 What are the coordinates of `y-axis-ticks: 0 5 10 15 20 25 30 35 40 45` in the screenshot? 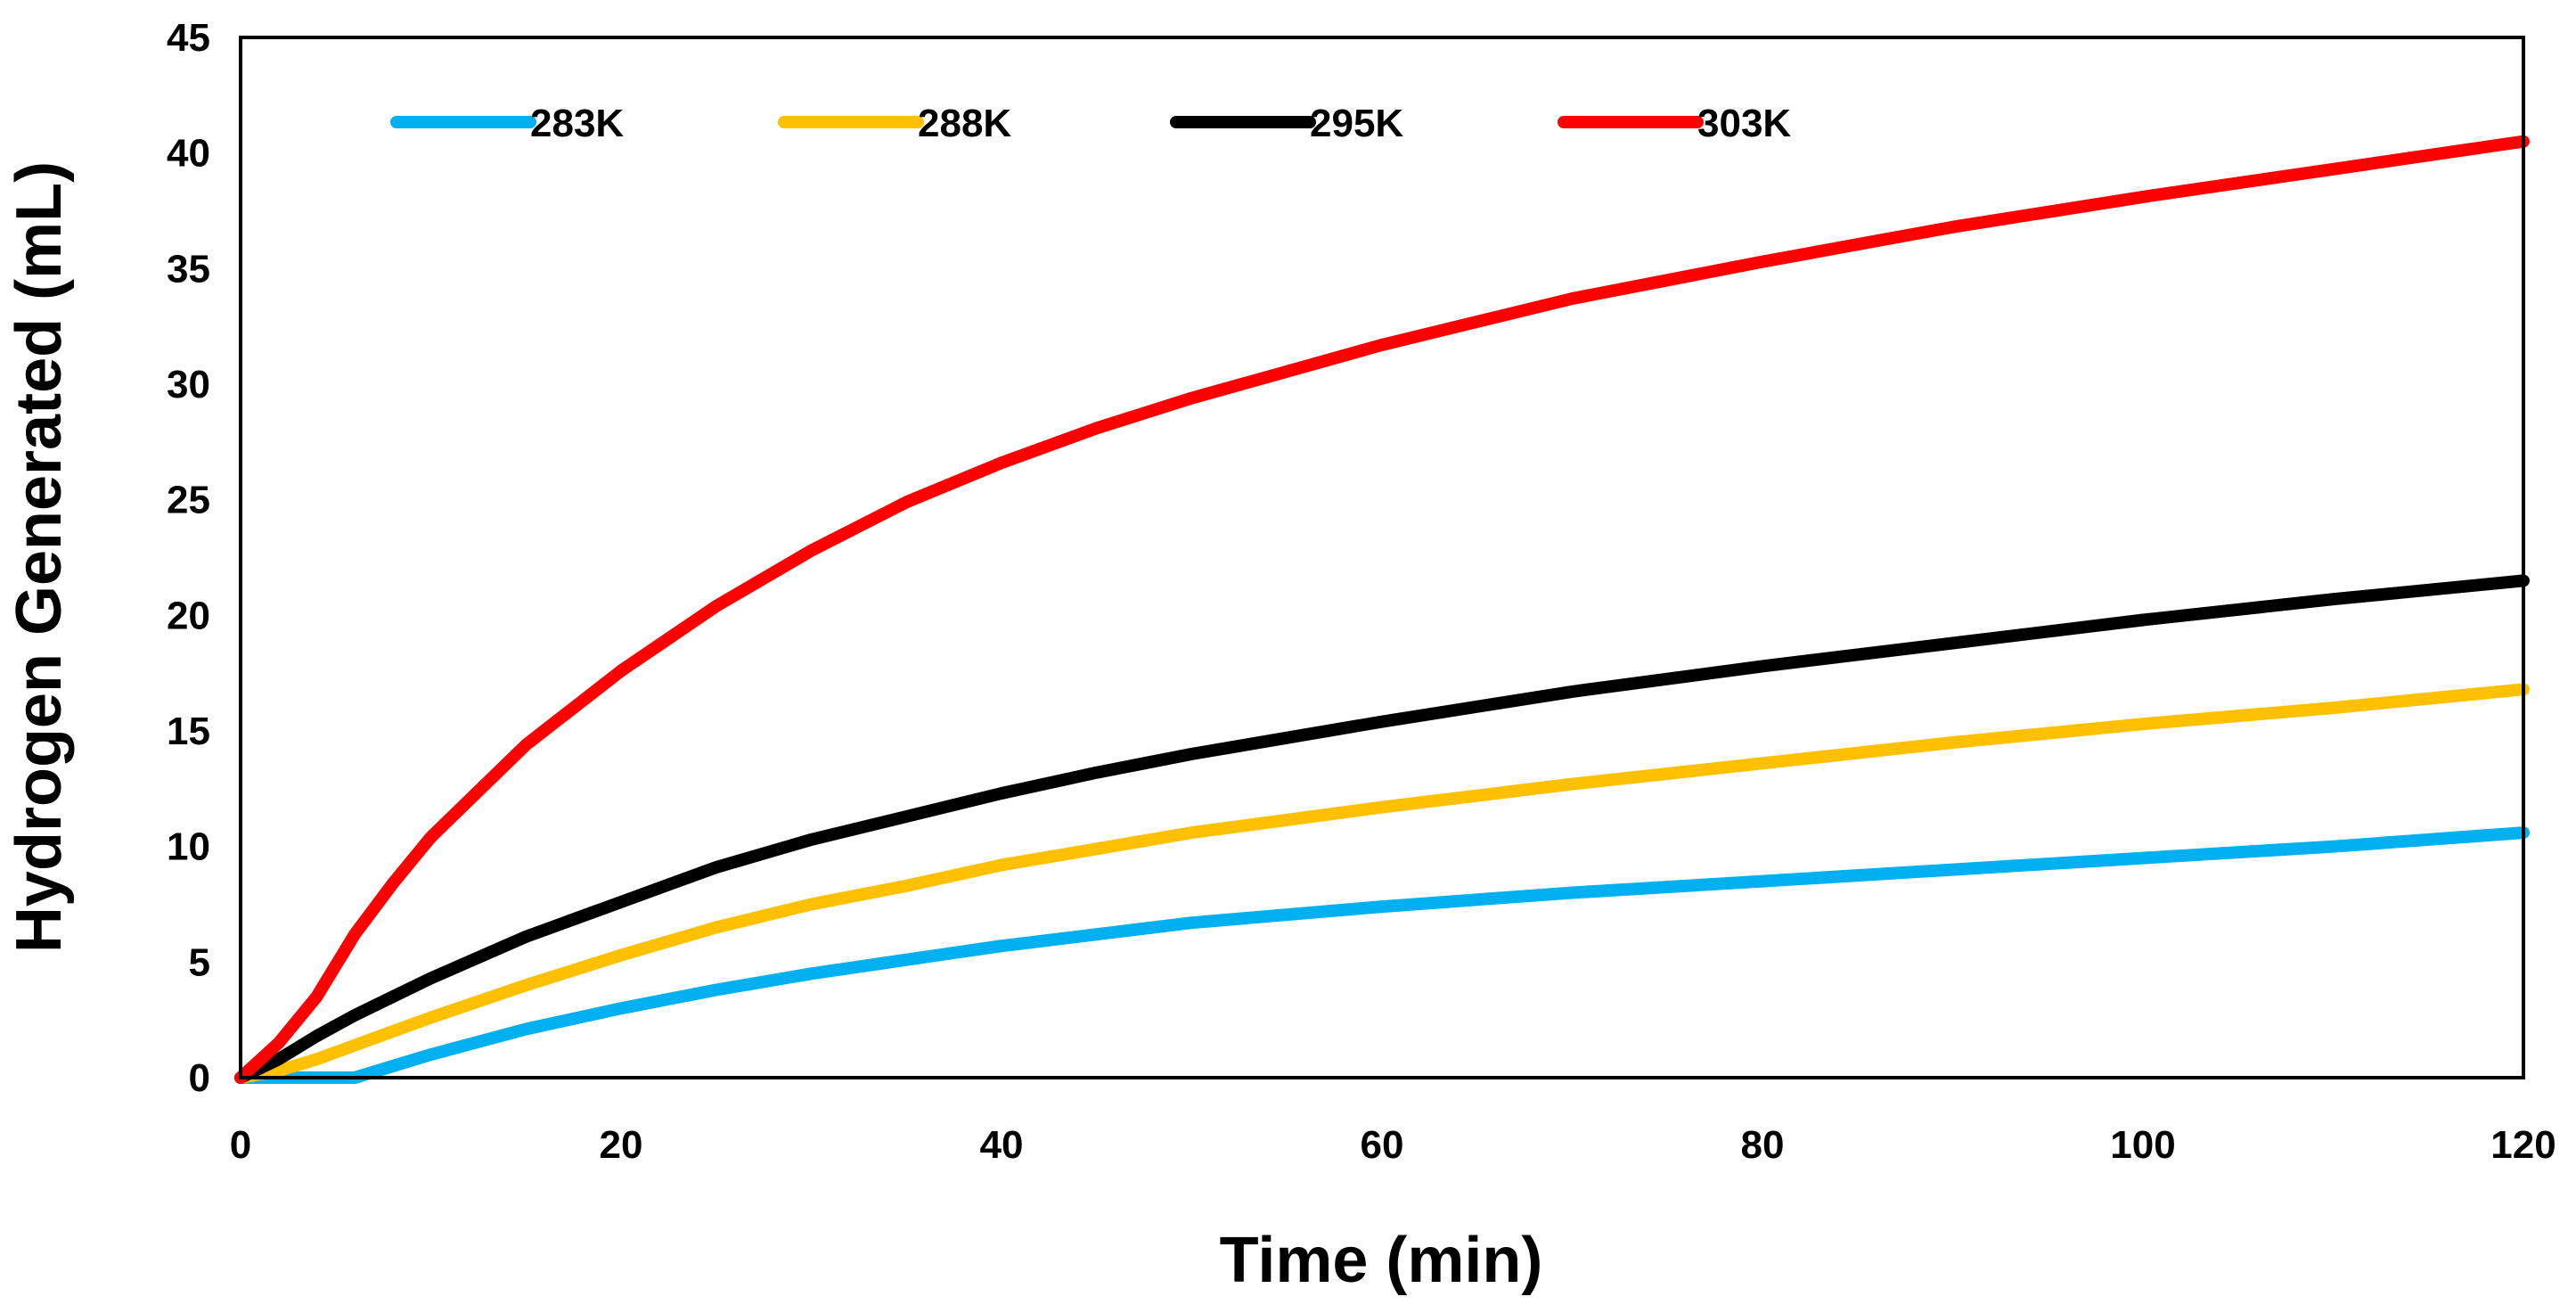 It's located at (188, 558).